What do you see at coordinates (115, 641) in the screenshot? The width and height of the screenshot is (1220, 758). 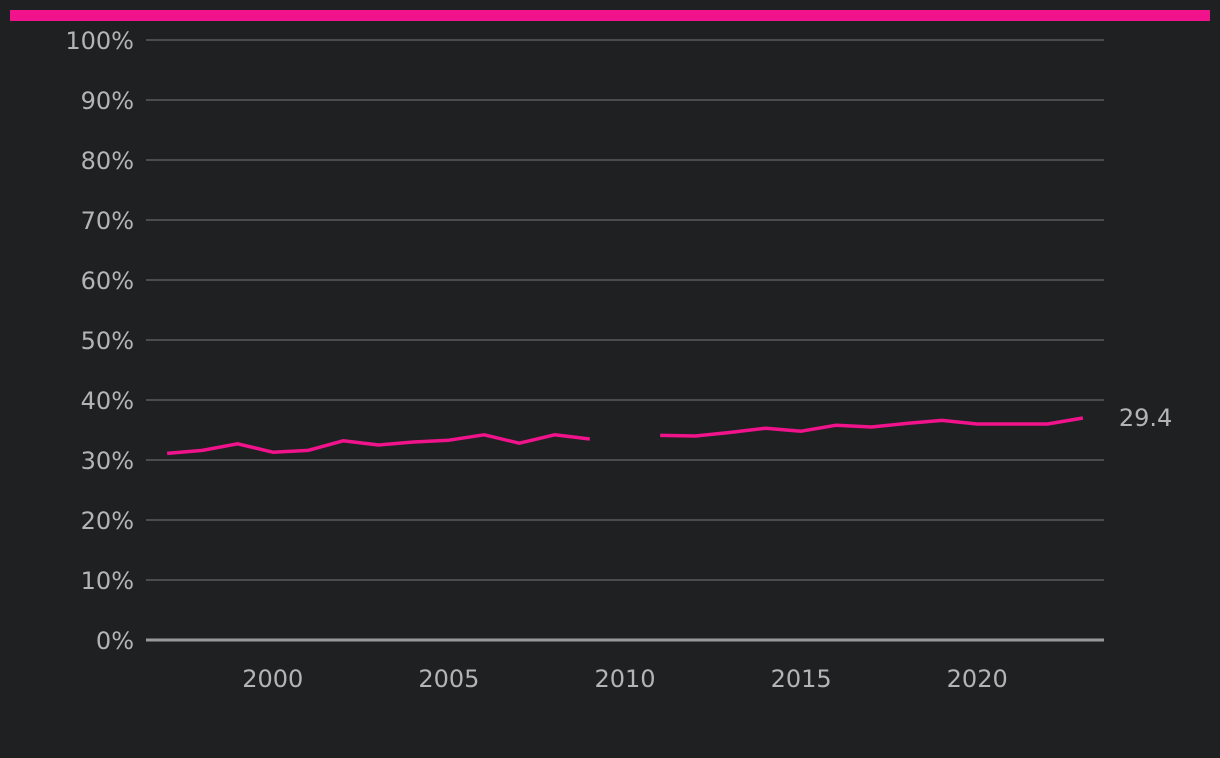 I see `y-tick-label: 0%` at bounding box center [115, 641].